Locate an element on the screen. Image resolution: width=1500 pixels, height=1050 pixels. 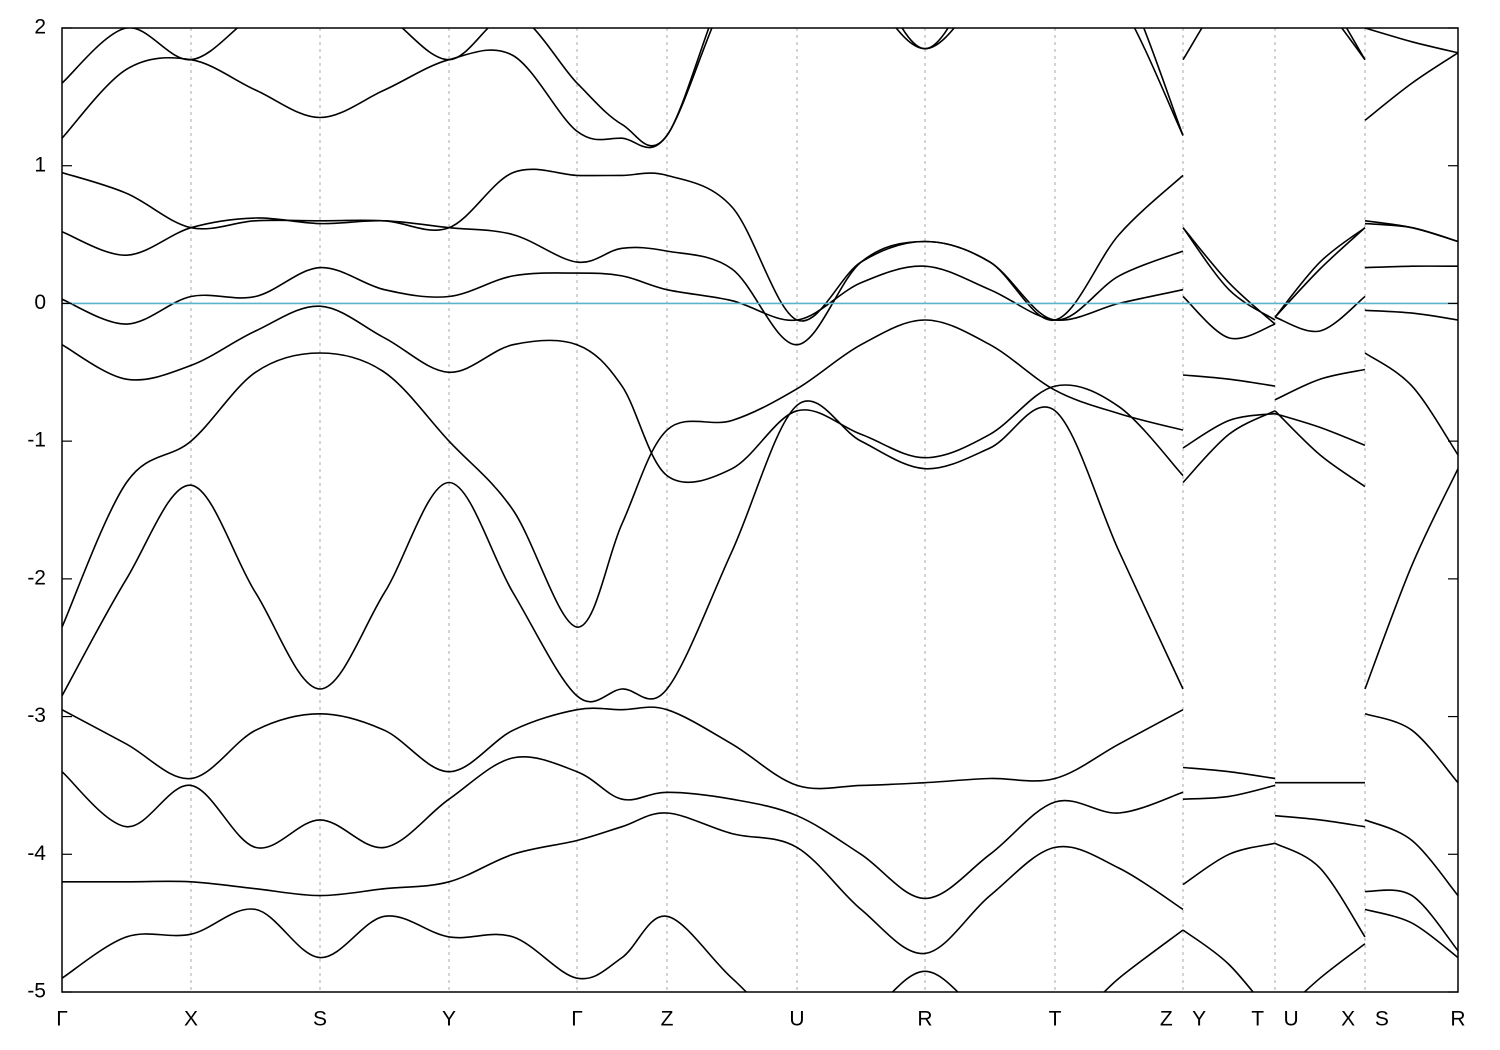
x-tick-label: S is located at coordinates (320, 1019).